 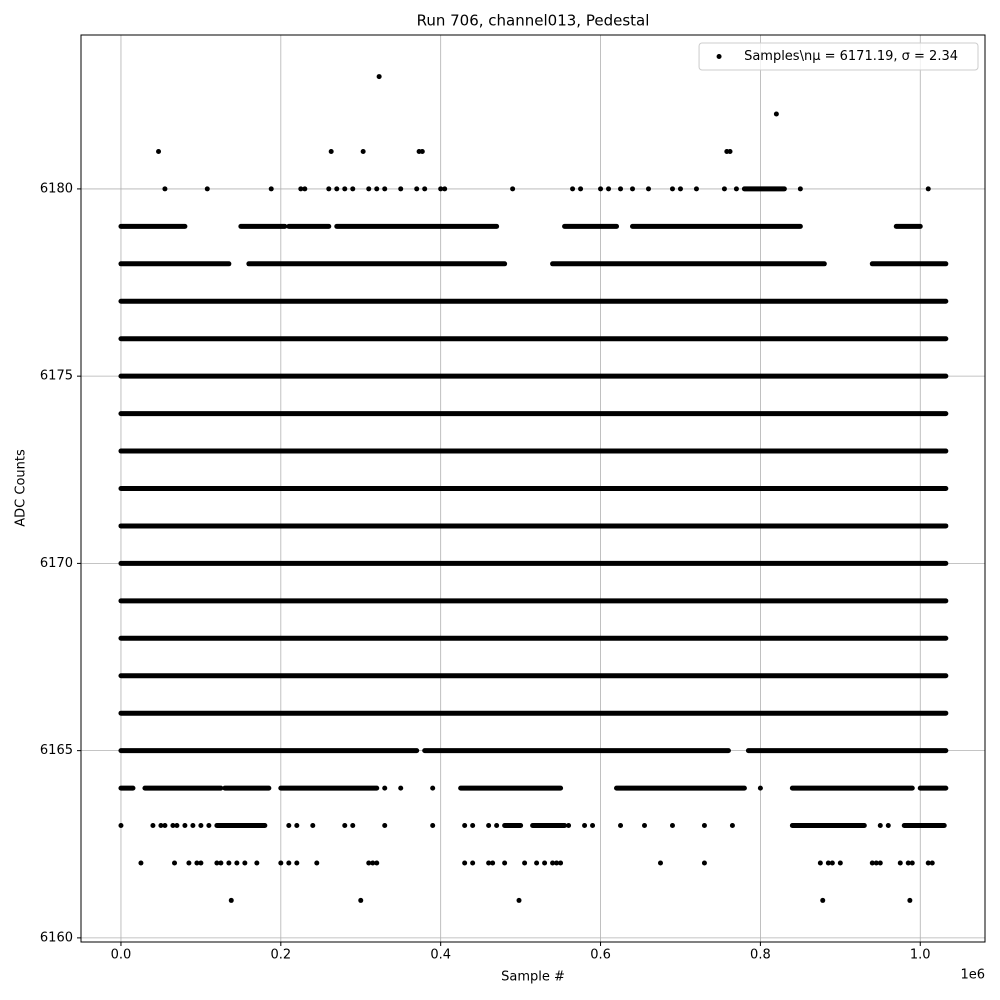 What do you see at coordinates (56, 750) in the screenshot?
I see `y-tick-label: 6165` at bounding box center [56, 750].